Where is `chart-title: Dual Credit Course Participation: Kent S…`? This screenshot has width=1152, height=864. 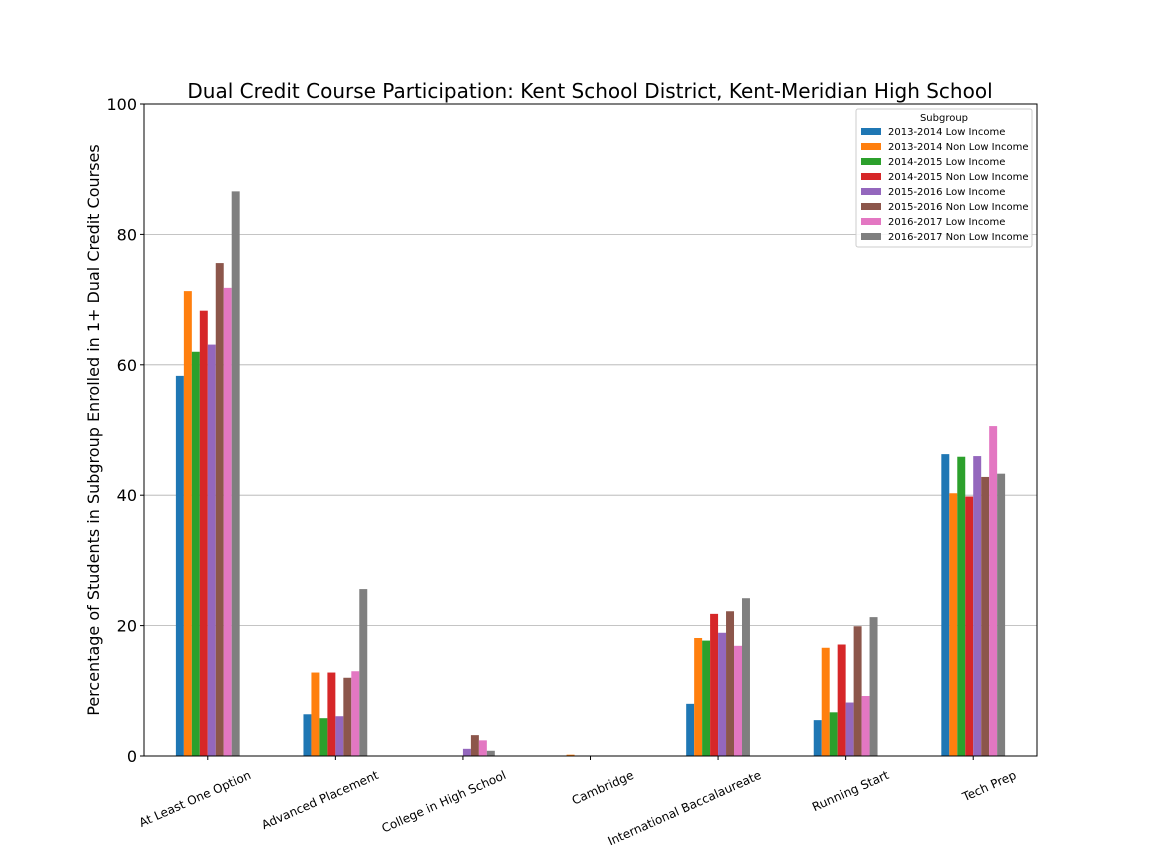
chart-title: Dual Credit Course Participation: Kent S… is located at coordinates (589, 91).